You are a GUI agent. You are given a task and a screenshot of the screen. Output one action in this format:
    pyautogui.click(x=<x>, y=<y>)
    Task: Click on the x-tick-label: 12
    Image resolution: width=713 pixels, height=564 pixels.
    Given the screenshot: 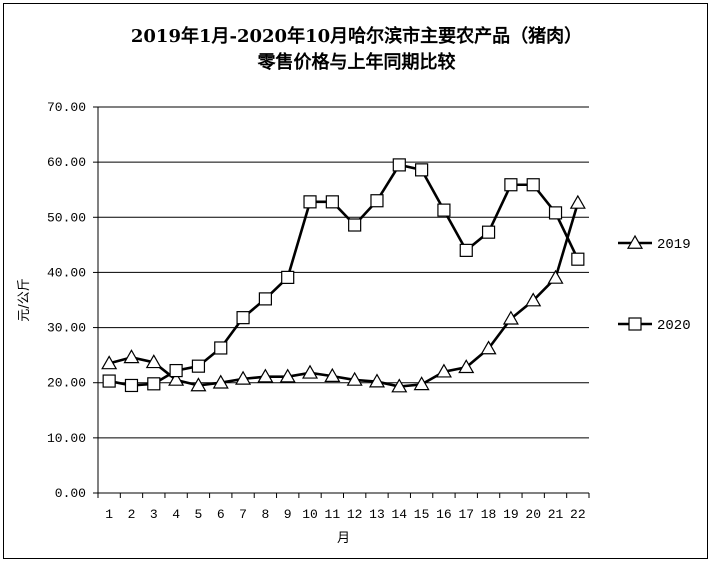 What is the action you would take?
    pyautogui.click(x=355, y=514)
    